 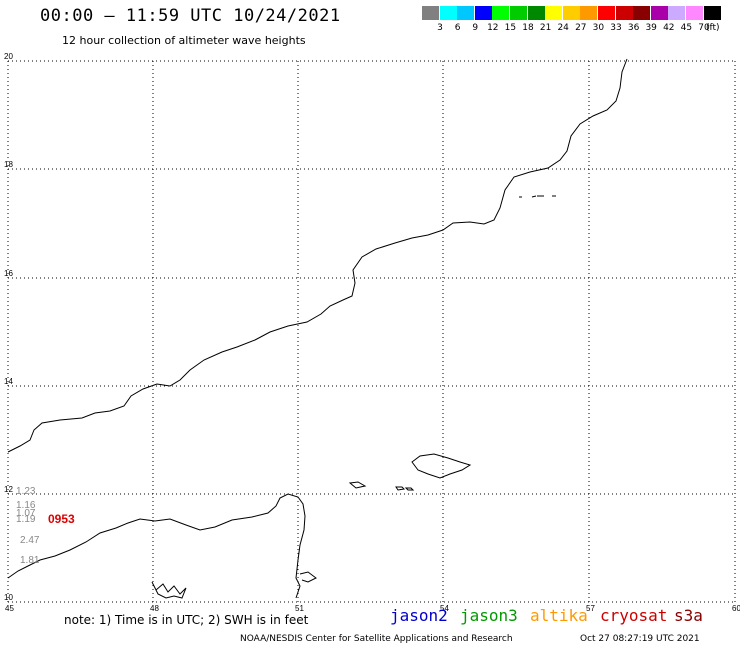 What do you see at coordinates (704, 28) in the screenshot?
I see `legend-label: 70` at bounding box center [704, 28].